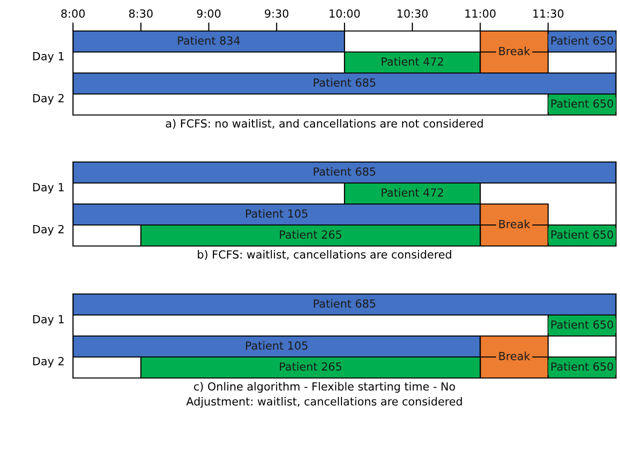 The image size is (620, 450). Describe the element at coordinates (276, 13) in the screenshot. I see `x-tick-label: 9:30` at that location.